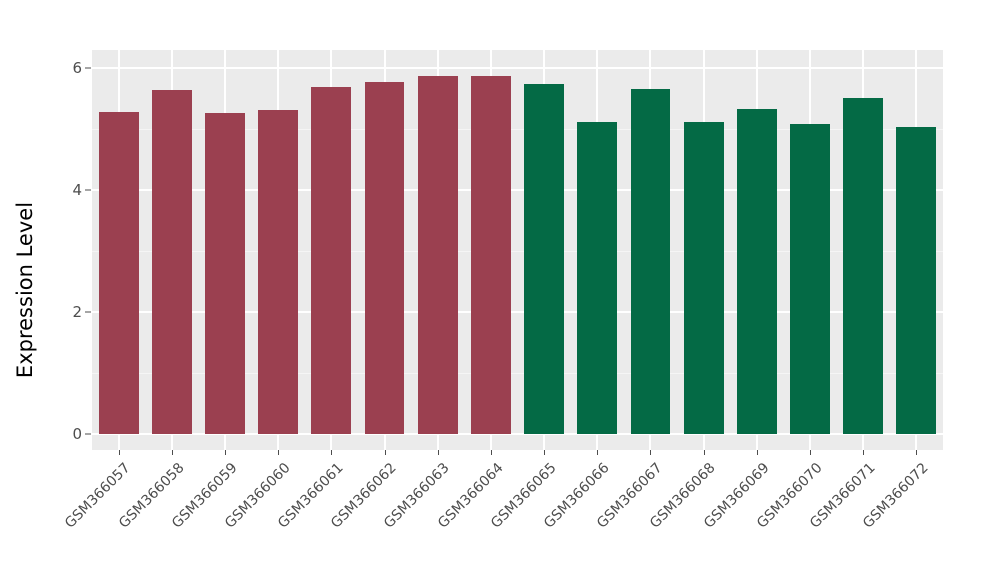 This screenshot has width=1000, height=580. What do you see at coordinates (77, 68) in the screenshot?
I see `y-axis-tick-label: 6` at bounding box center [77, 68].